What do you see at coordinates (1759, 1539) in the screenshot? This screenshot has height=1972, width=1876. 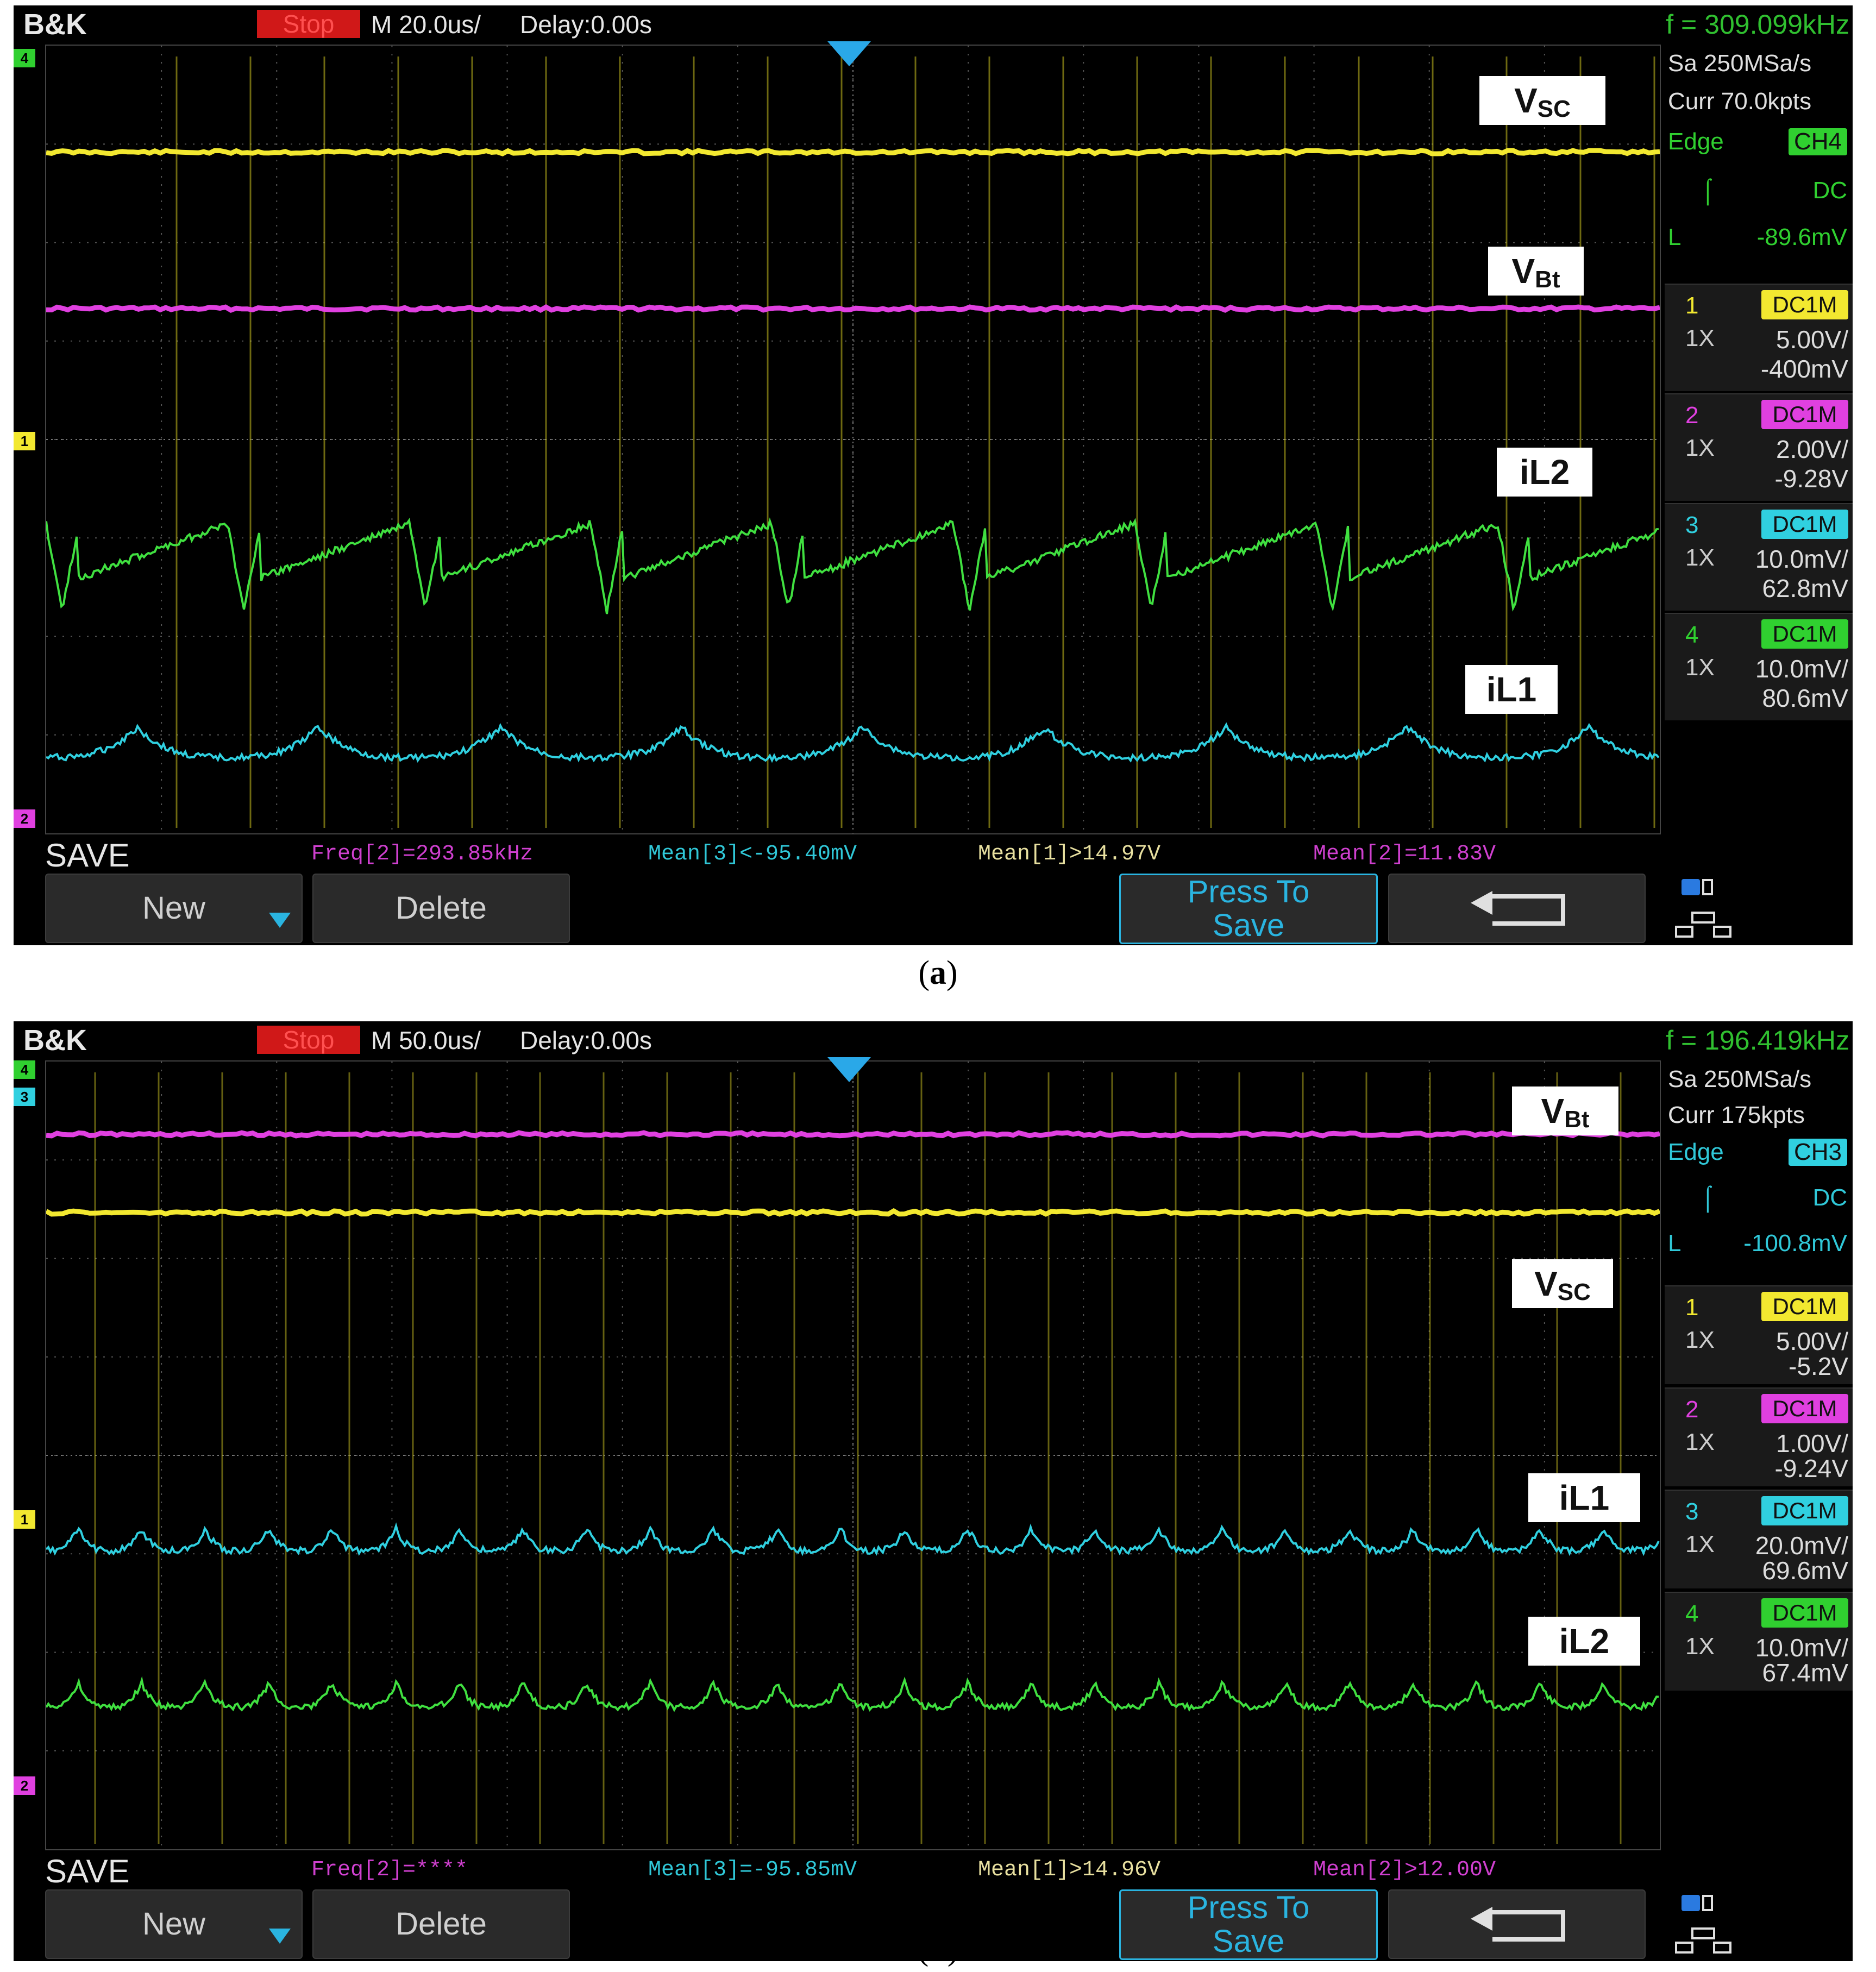 I see `channel-3-settings: 3 DC1M 1X 20.0mV/ 69.6mV` at bounding box center [1759, 1539].